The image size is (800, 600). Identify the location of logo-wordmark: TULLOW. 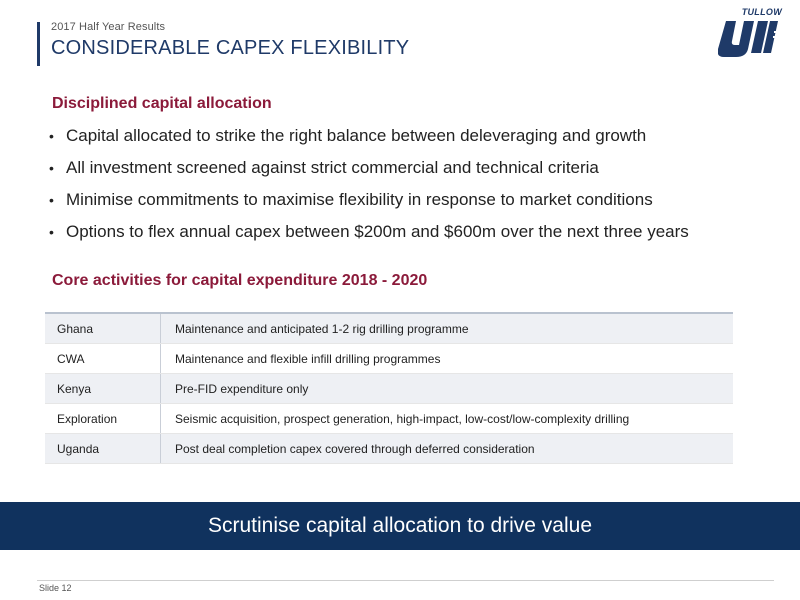
(761, 12).